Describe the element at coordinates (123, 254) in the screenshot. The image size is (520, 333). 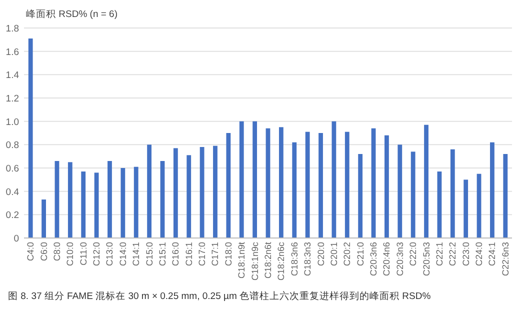
I see `x-tick-label: C14:0` at that location.